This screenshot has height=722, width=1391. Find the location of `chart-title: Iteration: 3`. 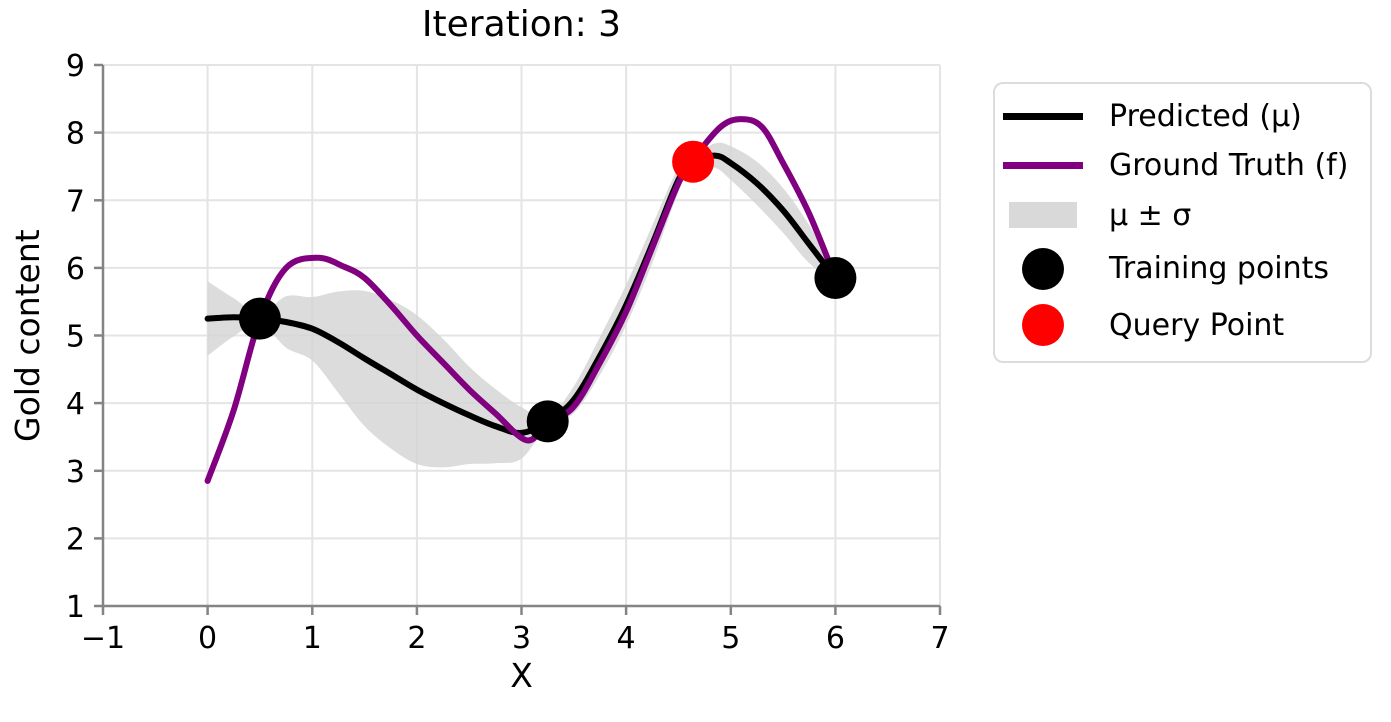

chart-title: Iteration: 3 is located at coordinates (521, 24).